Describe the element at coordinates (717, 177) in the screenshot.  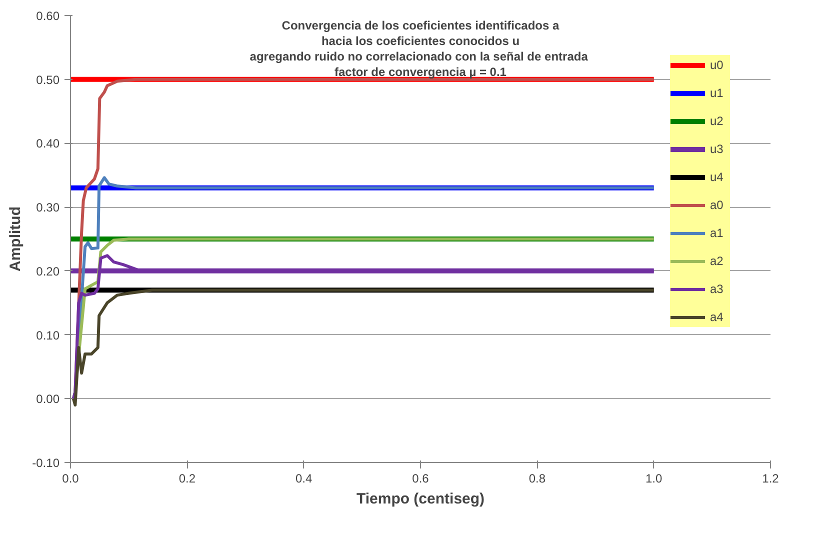
I see `legend-label: u4` at that location.